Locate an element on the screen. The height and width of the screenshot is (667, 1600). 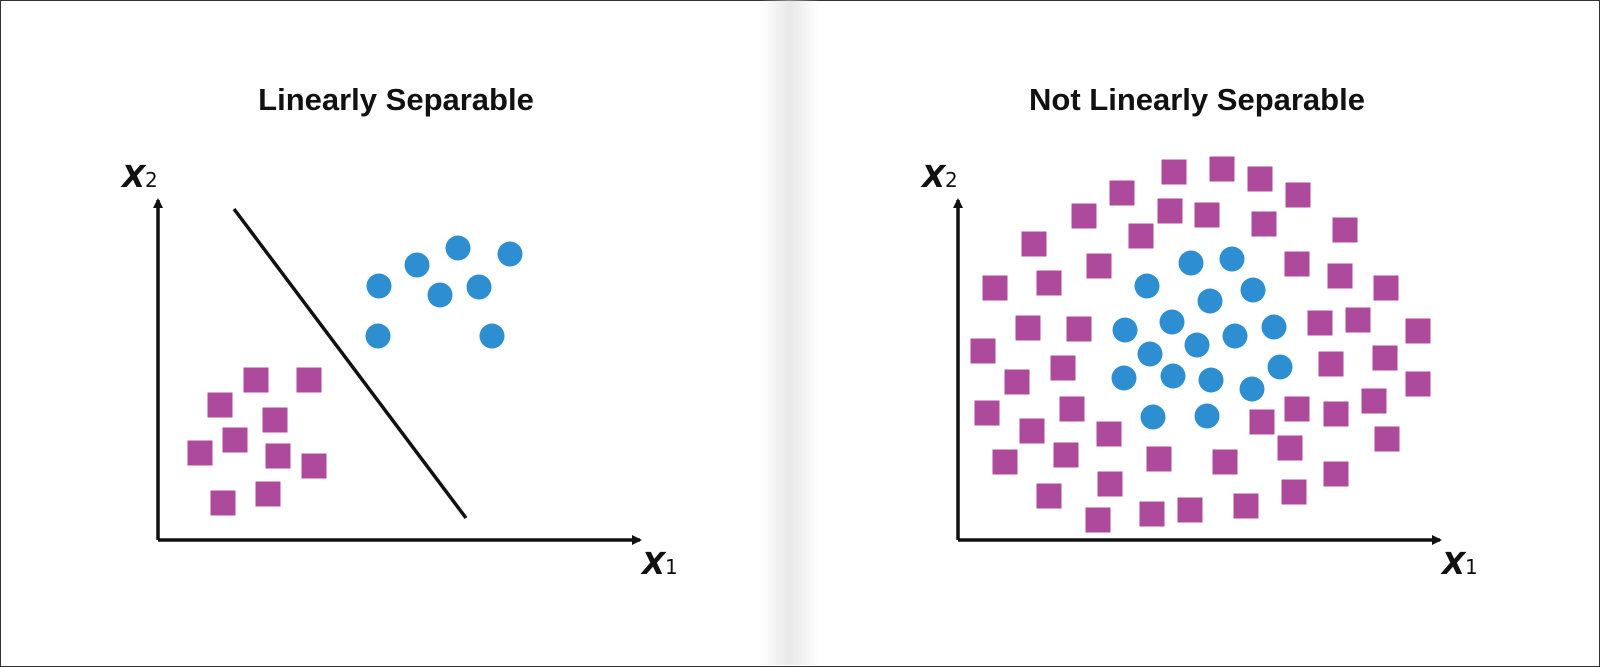
circle-class-points is located at coordinates (1202, 338).